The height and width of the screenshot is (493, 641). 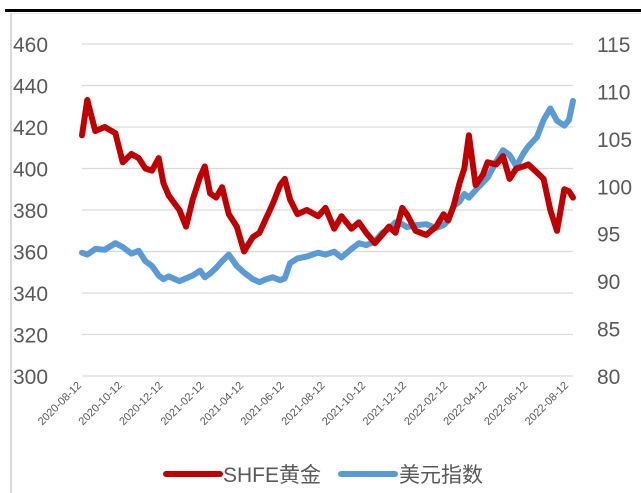 What do you see at coordinates (614, 187) in the screenshot?
I see `right-y-tick-label: 100` at bounding box center [614, 187].